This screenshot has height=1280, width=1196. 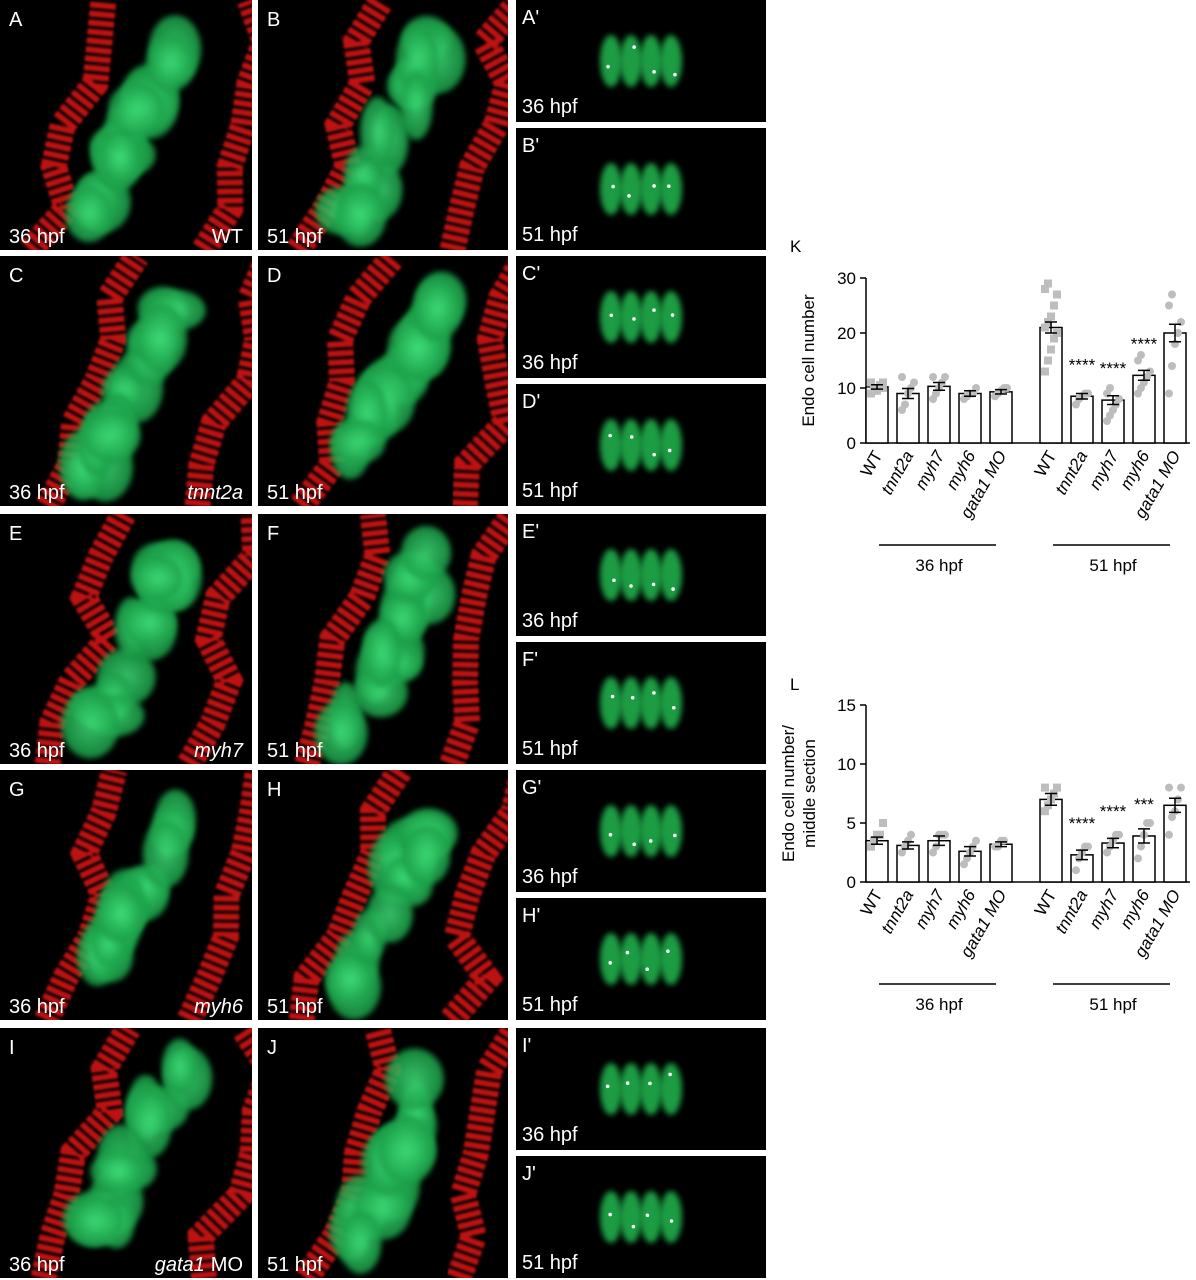 What do you see at coordinates (274, 790) in the screenshot?
I see `panel-label: H` at bounding box center [274, 790].